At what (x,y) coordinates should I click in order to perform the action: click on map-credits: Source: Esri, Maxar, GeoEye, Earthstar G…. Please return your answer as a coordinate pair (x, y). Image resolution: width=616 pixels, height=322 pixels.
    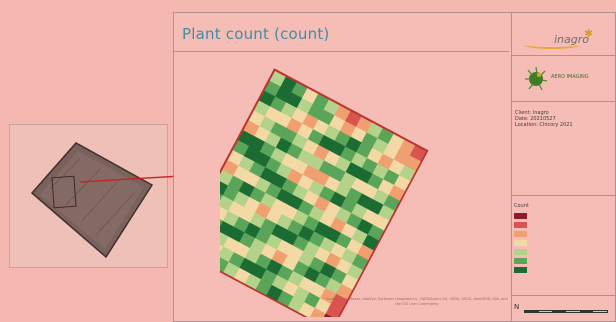
    Looking at the image, I should click on (417, 301).